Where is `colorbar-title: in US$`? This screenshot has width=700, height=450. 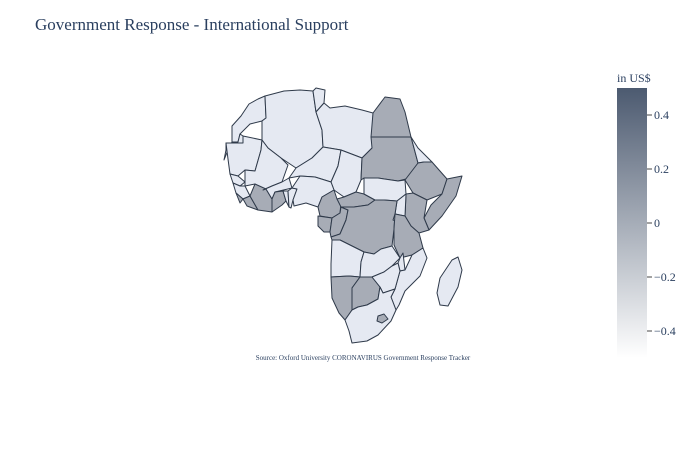
colorbar-title: in US$ is located at coordinates (634, 78).